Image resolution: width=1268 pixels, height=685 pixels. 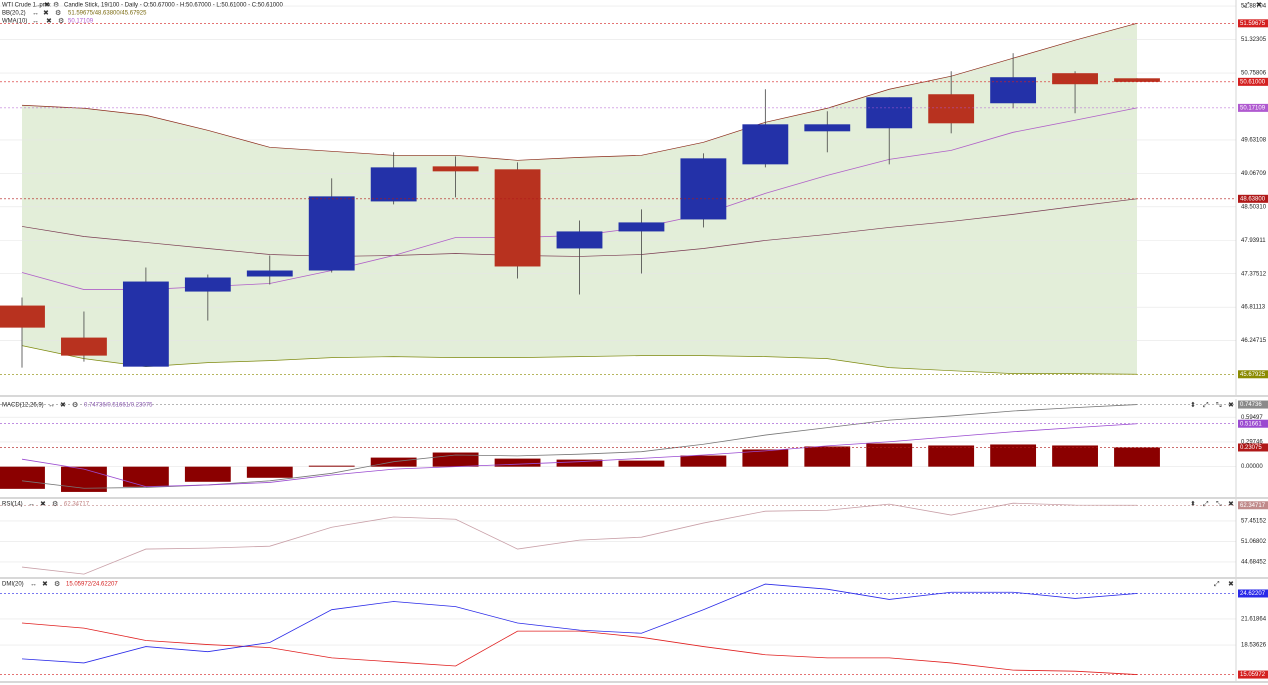 I want to click on legend-text: BB(20,2), so click(x=14, y=14).